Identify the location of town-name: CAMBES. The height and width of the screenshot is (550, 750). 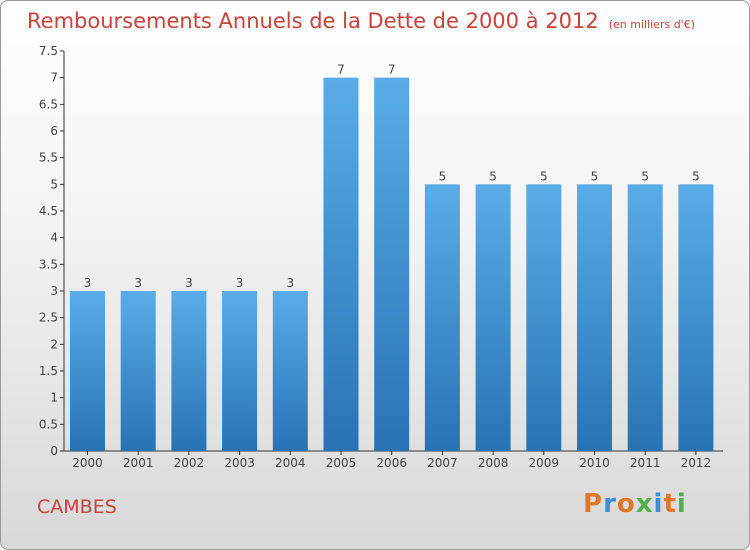
(77, 507).